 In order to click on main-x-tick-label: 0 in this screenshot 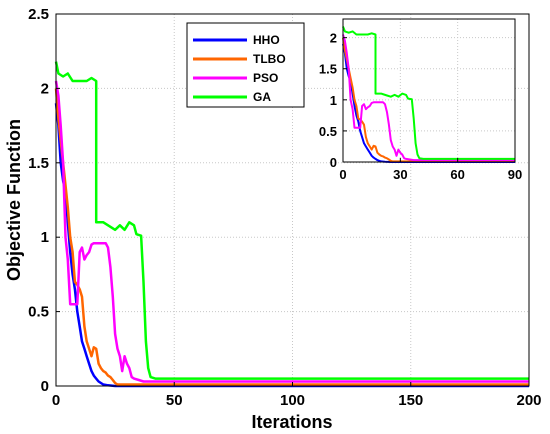, I will do `click(56, 400)`.